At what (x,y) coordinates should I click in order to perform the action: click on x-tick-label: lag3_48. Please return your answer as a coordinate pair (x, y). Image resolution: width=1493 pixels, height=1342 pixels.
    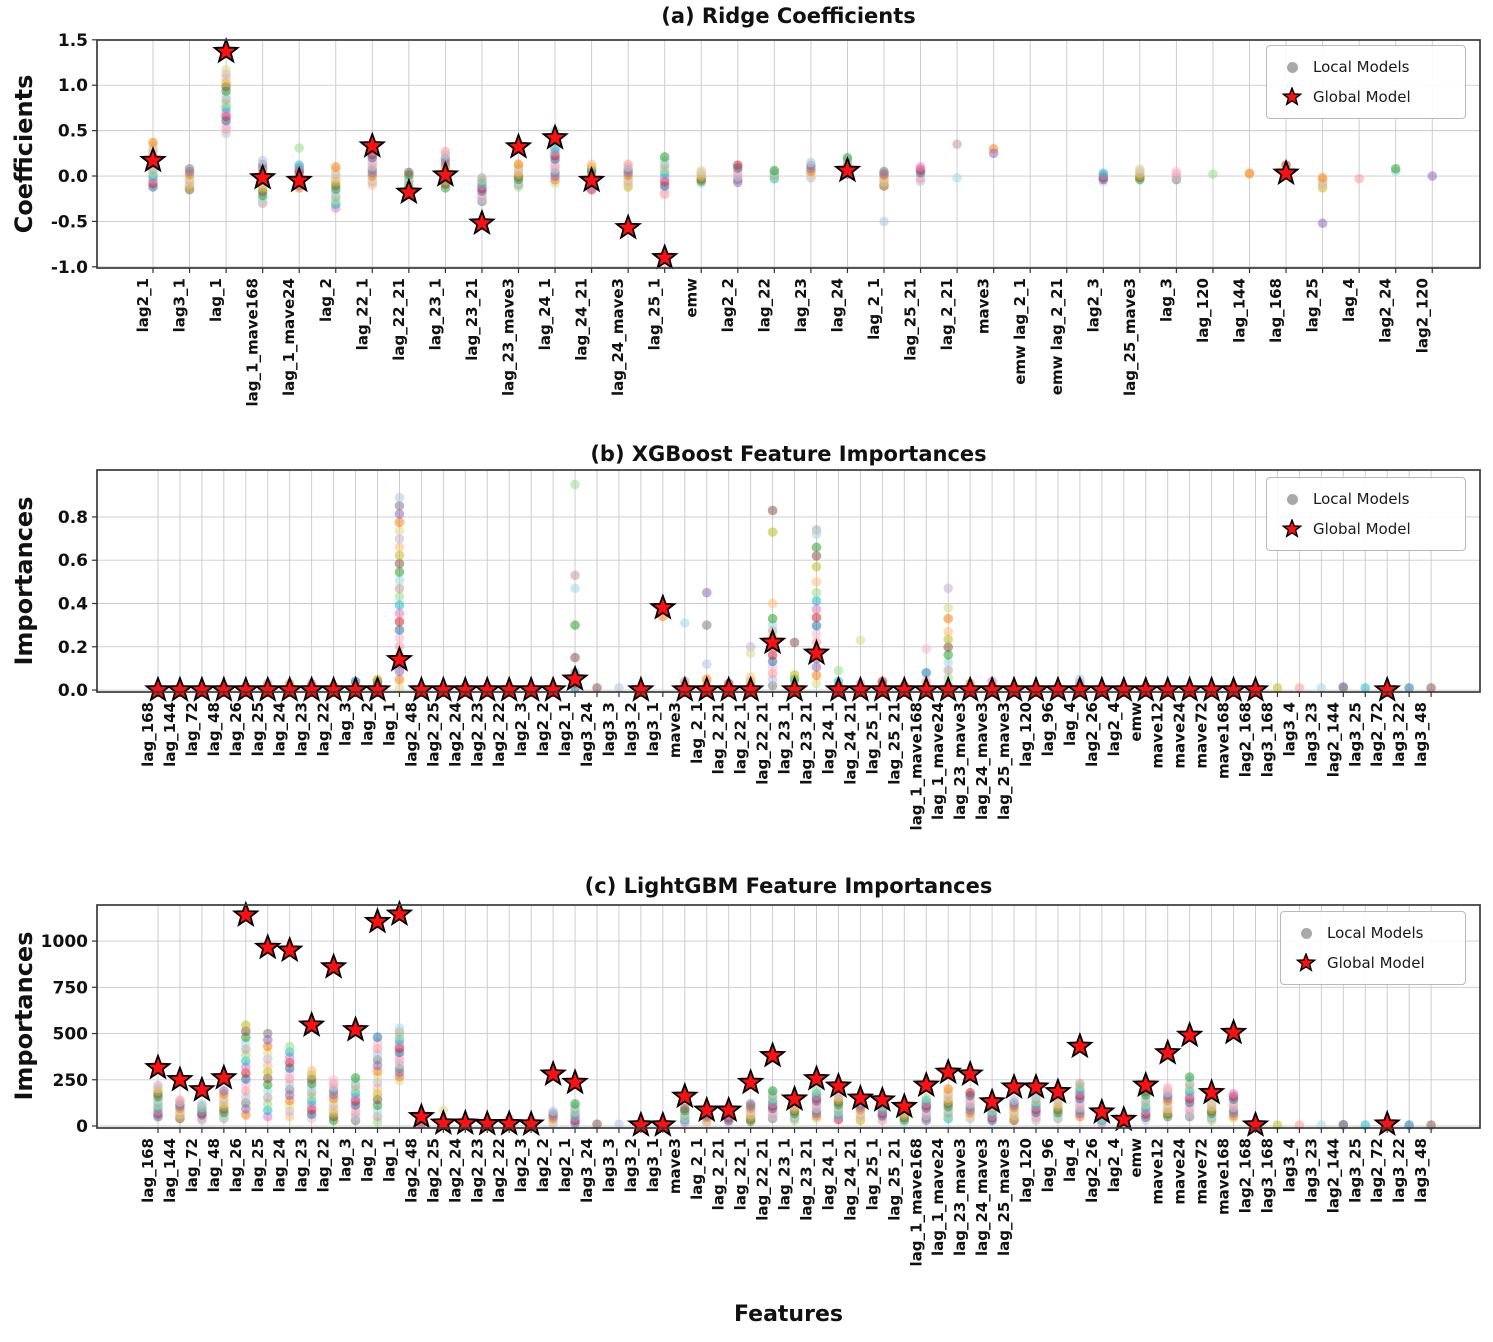
    Looking at the image, I should click on (1421, 734).